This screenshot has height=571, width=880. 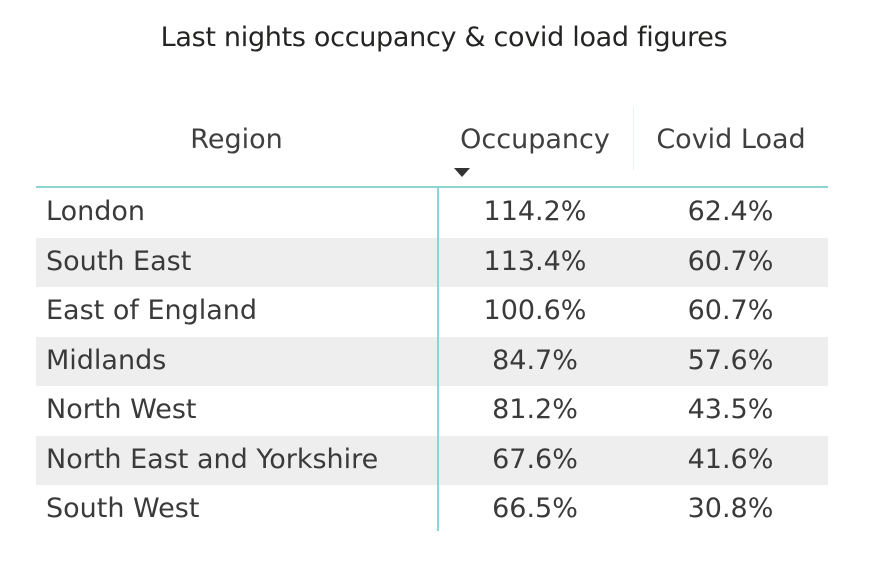 I want to click on occupancy-cell: 81.2%, so click(x=535, y=409).